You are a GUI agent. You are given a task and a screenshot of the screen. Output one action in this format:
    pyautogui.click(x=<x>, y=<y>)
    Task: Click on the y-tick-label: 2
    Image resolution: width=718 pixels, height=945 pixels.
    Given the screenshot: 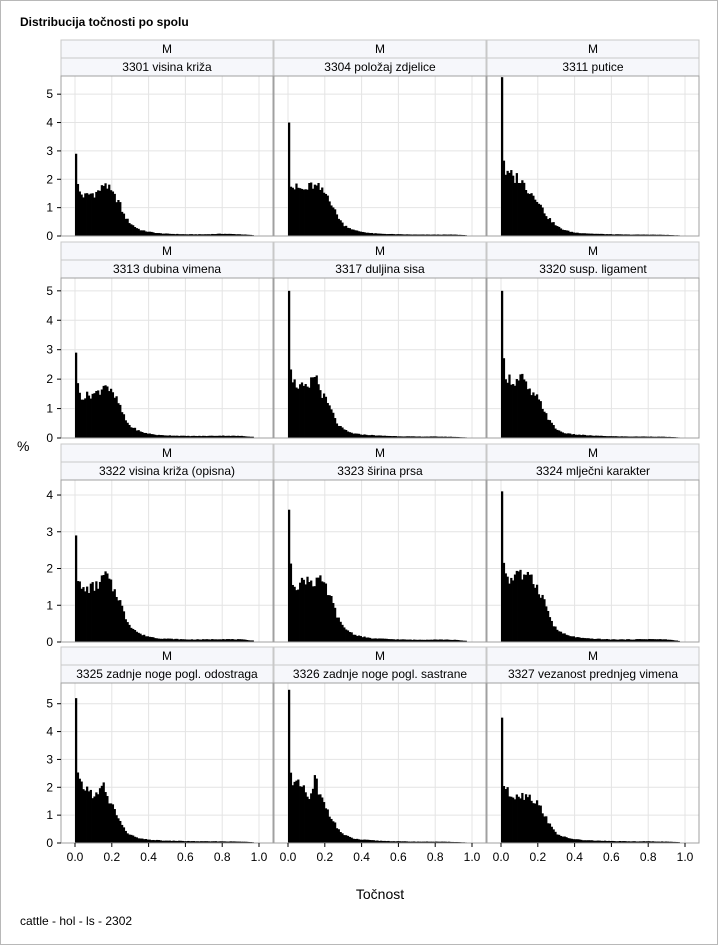 What is the action you would take?
    pyautogui.click(x=49, y=179)
    